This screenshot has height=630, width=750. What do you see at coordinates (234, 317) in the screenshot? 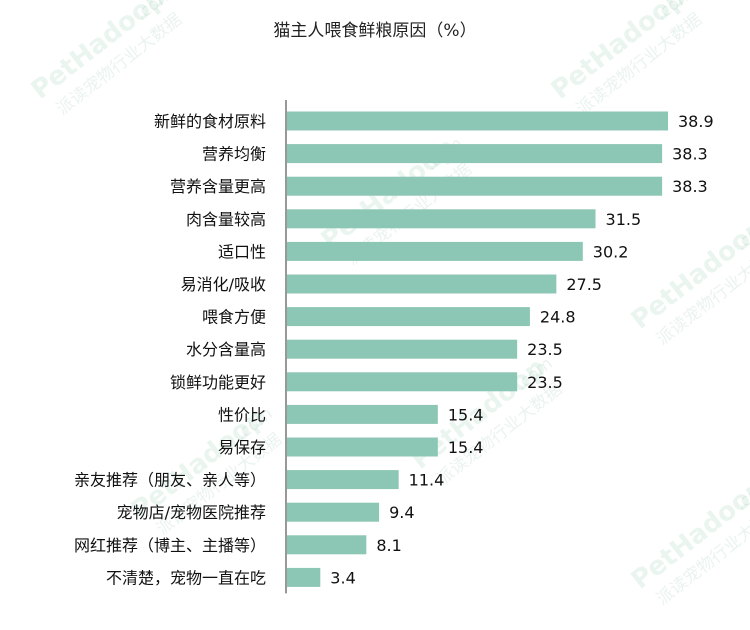
I see `category-label: 喂食方便` at bounding box center [234, 317].